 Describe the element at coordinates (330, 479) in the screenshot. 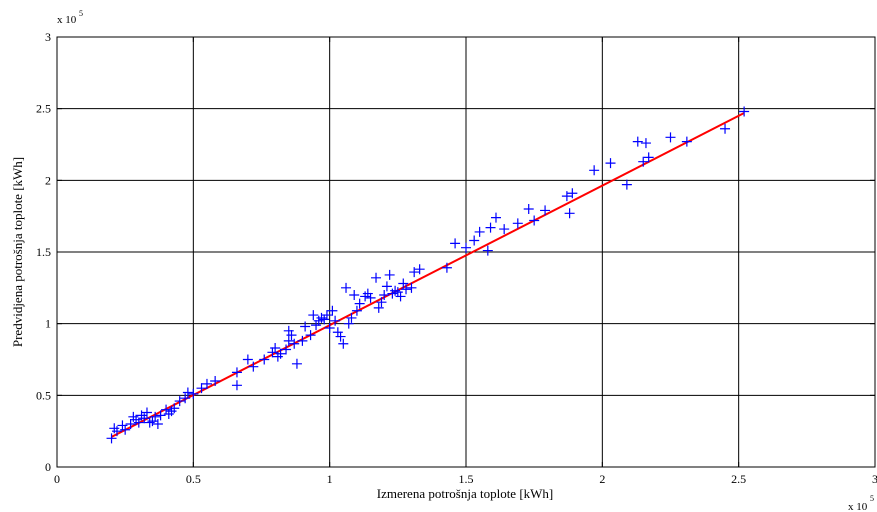

I see `x-tick-label: 1` at that location.